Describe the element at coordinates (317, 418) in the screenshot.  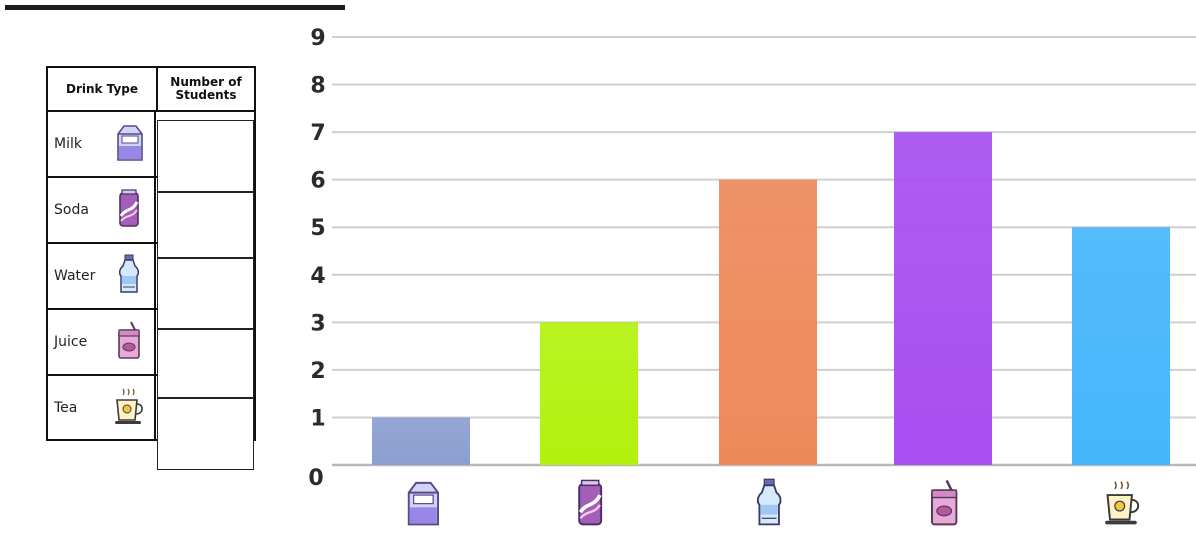
I see `y-tick-label: 1` at that location.